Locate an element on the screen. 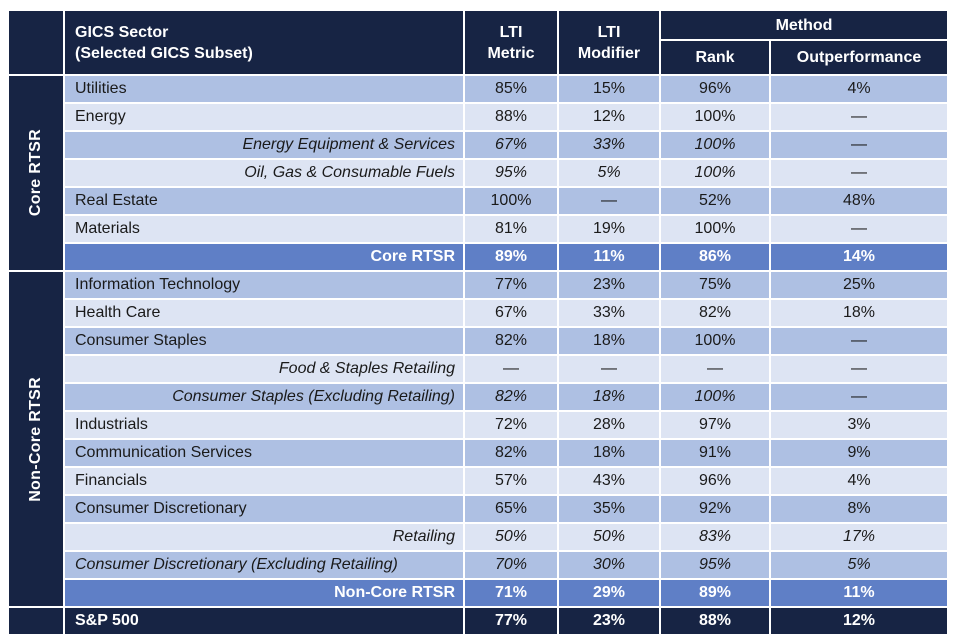  sector-name: Consumer Discretionary is located at coordinates (264, 509).